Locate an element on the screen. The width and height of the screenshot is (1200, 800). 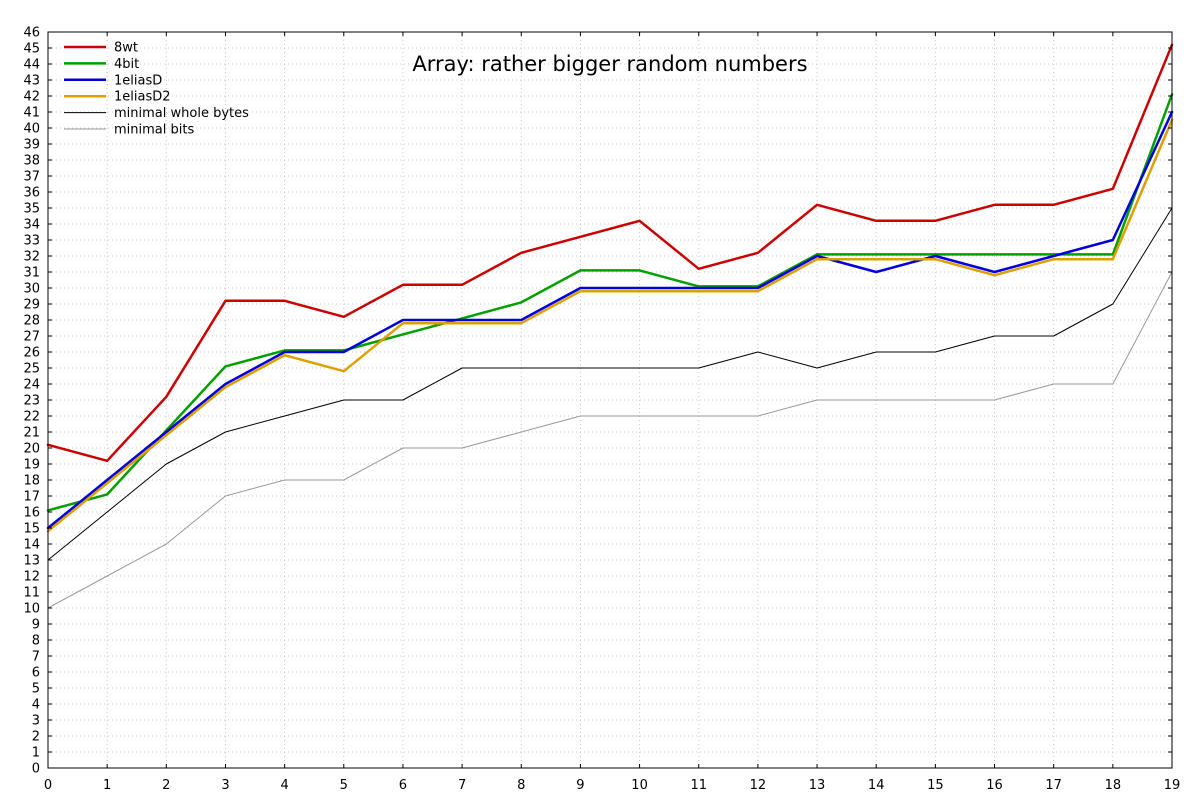
y-tick-label: 44 is located at coordinates (31, 65).